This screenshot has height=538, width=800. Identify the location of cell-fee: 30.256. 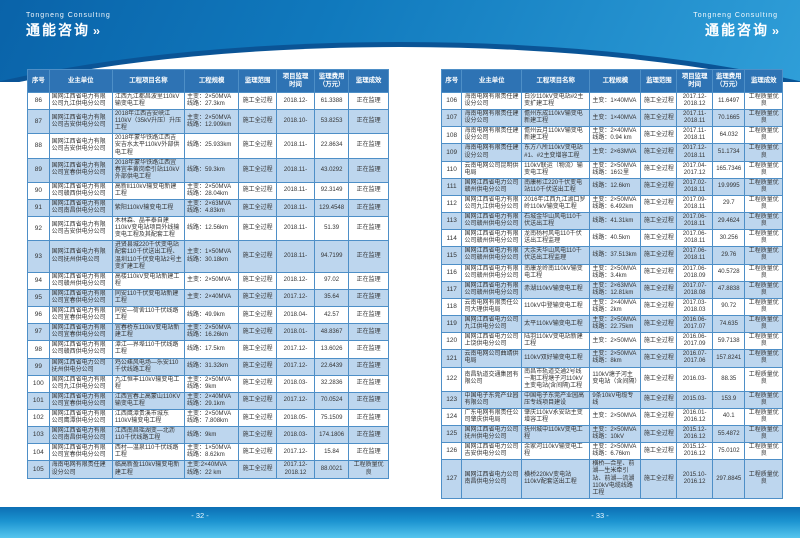
(729, 238).